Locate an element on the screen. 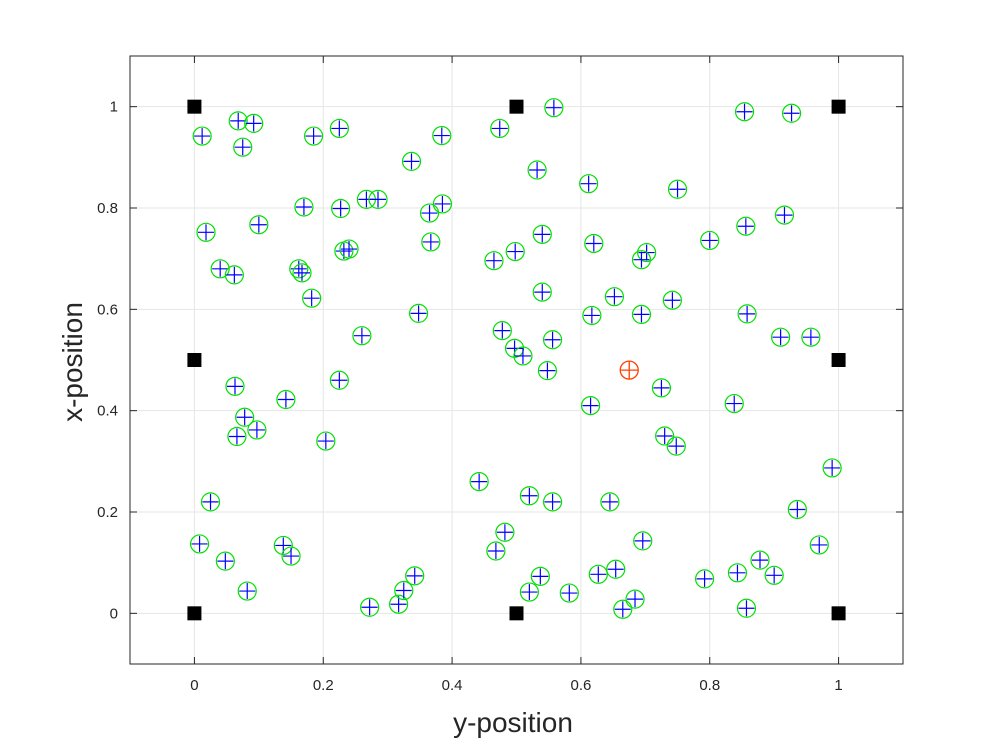 The height and width of the screenshot is (747, 997). y-tick-label: 0.8 is located at coordinates (107, 208).